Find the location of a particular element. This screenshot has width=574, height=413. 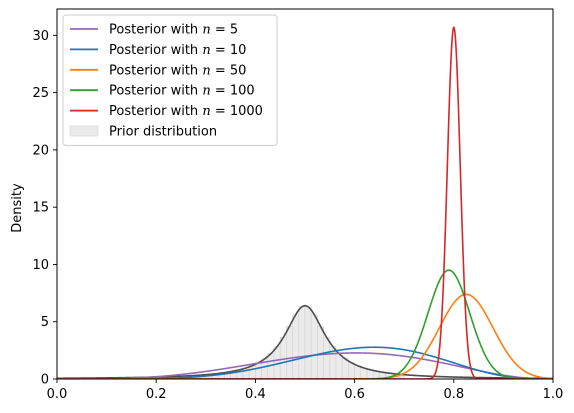

y-tick-label: 5 is located at coordinates (45, 322).